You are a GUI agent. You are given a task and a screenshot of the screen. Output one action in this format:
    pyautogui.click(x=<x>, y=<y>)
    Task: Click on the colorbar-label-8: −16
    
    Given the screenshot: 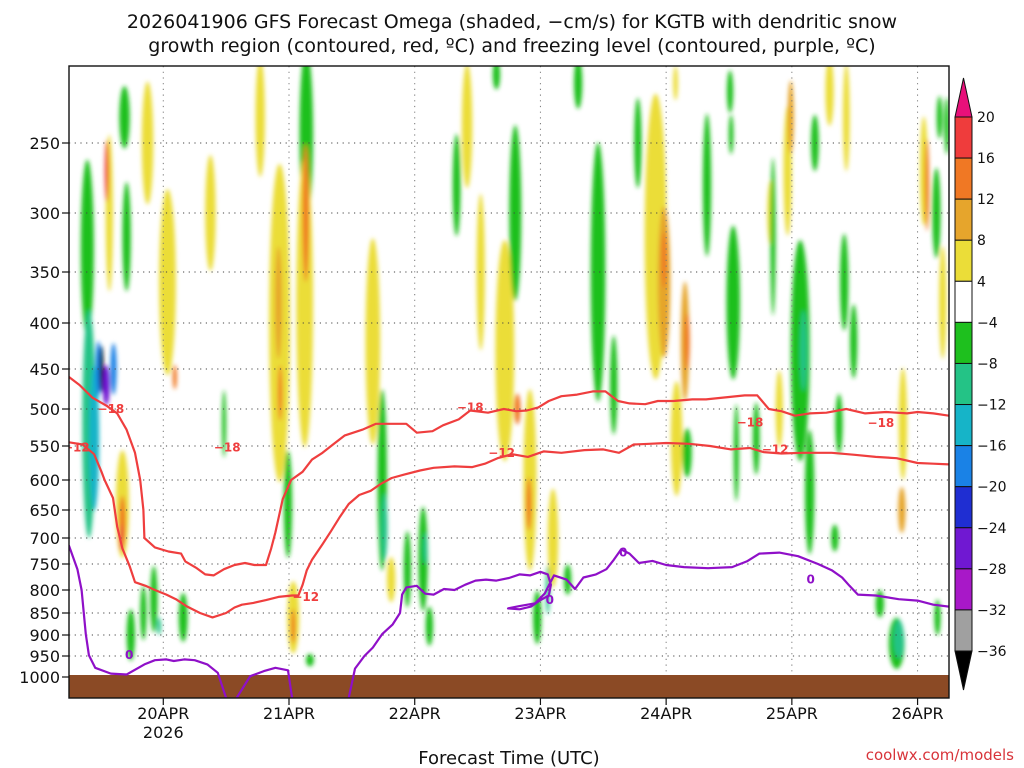 What is the action you would take?
    pyautogui.click(x=992, y=447)
    